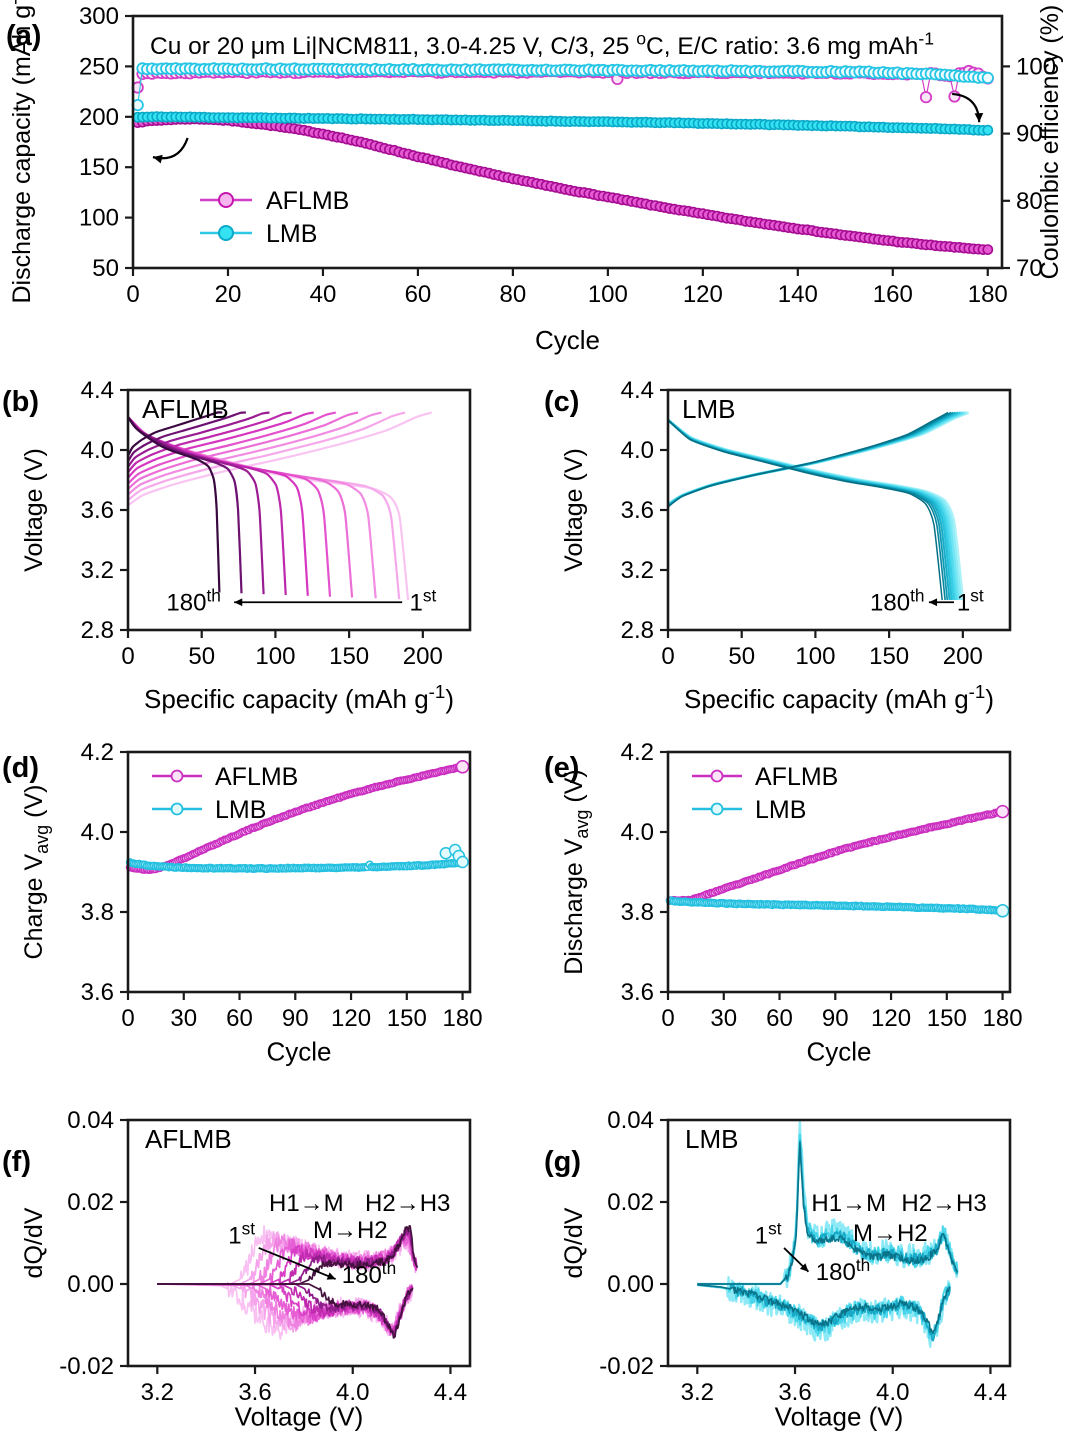 The width and height of the screenshot is (1080, 1442). Describe the element at coordinates (780, 810) in the screenshot. I see `legend-label-LMB: LMB` at that location.